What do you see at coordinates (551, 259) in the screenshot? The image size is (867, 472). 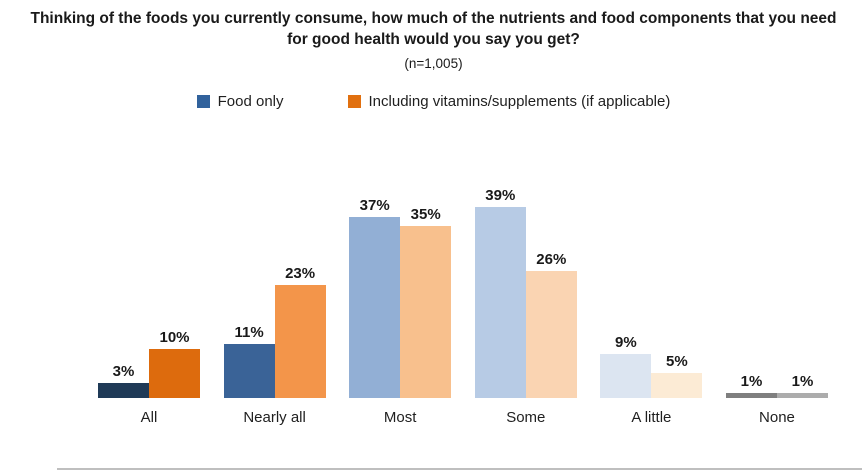 I see `bar-value-label: 26%` at bounding box center [551, 259].